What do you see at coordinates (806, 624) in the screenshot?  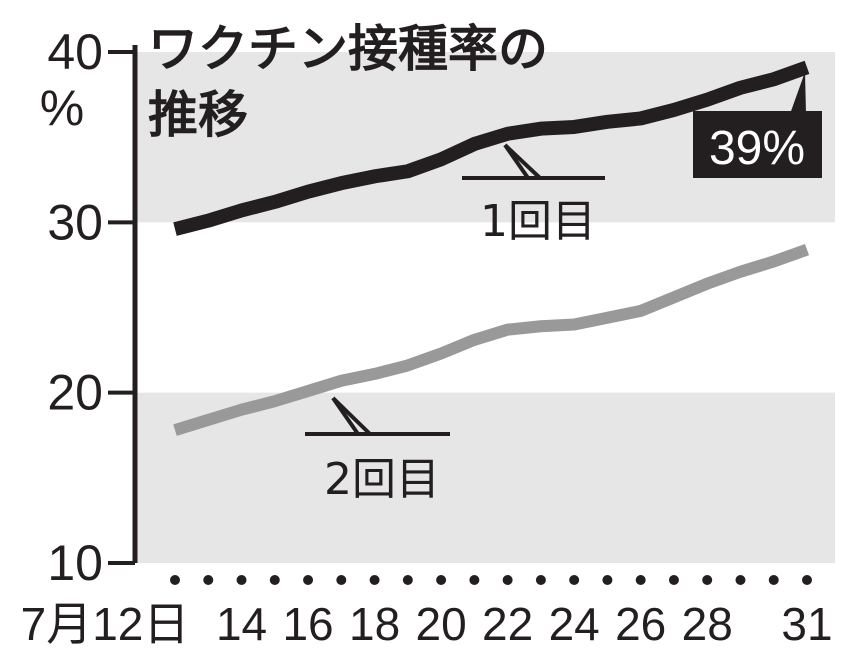 I see `x-tick-label: 31` at bounding box center [806, 624].